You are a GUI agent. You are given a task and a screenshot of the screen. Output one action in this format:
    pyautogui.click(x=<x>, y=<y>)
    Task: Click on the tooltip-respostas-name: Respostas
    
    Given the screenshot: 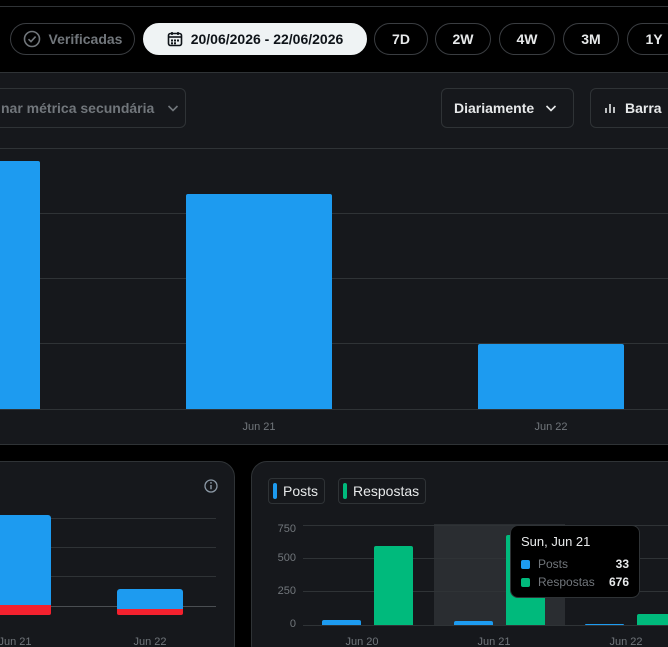 What is the action you would take?
    pyautogui.click(x=566, y=582)
    